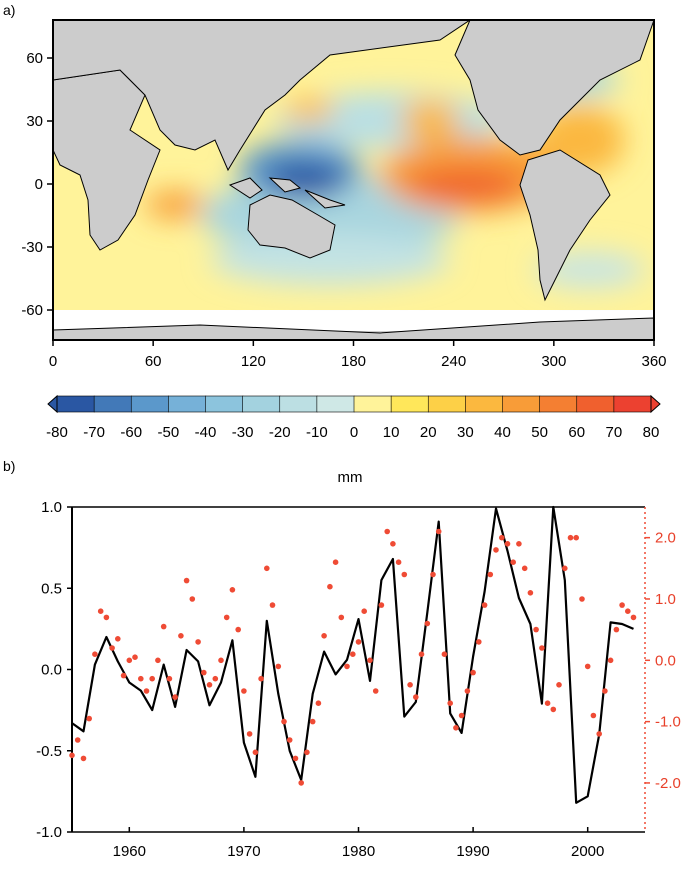 This screenshot has width=700, height=871. I want to click on map-x-tick-label: 180, so click(353, 361).